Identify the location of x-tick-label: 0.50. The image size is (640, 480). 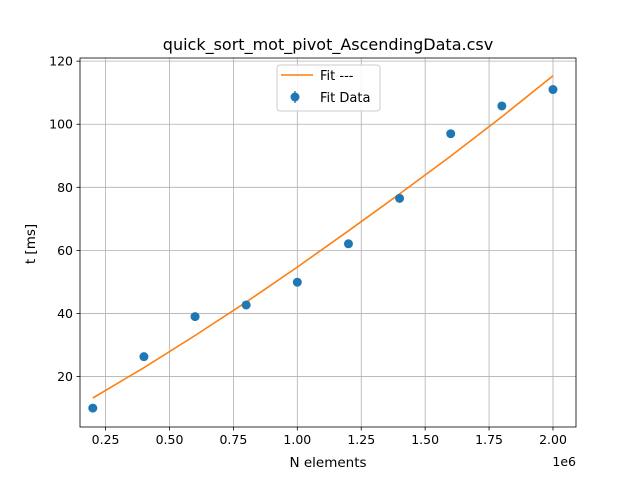
(170, 439).